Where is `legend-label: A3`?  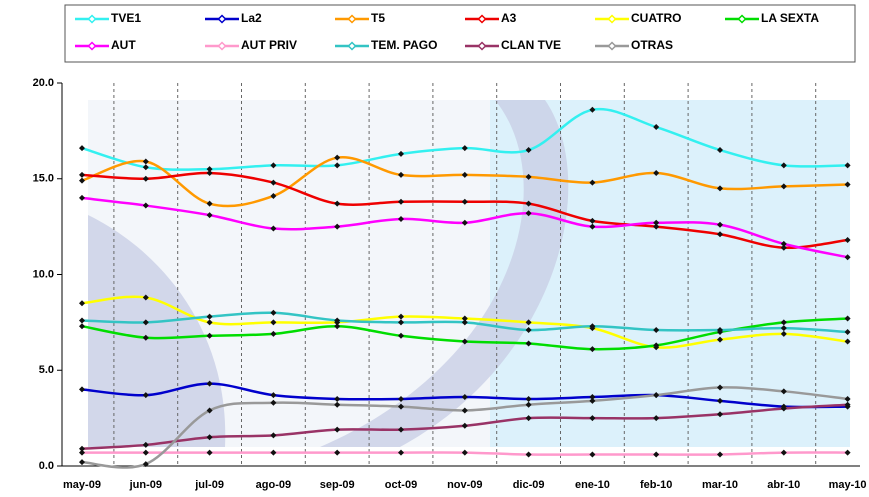 legend-label: A3 is located at coordinates (509, 18).